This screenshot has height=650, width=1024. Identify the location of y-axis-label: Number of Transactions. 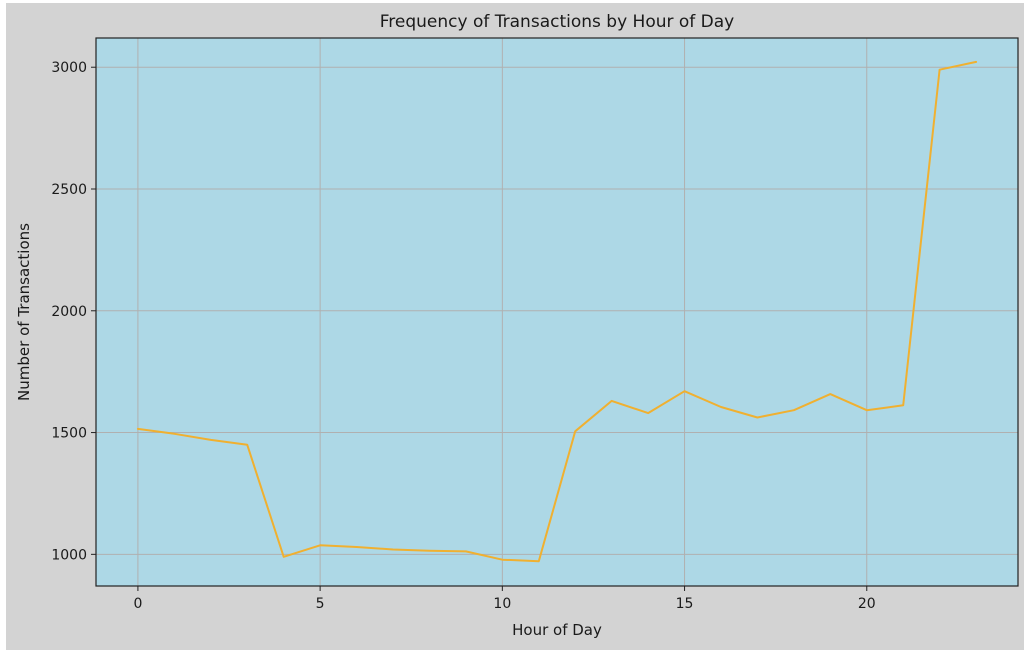
(24, 312).